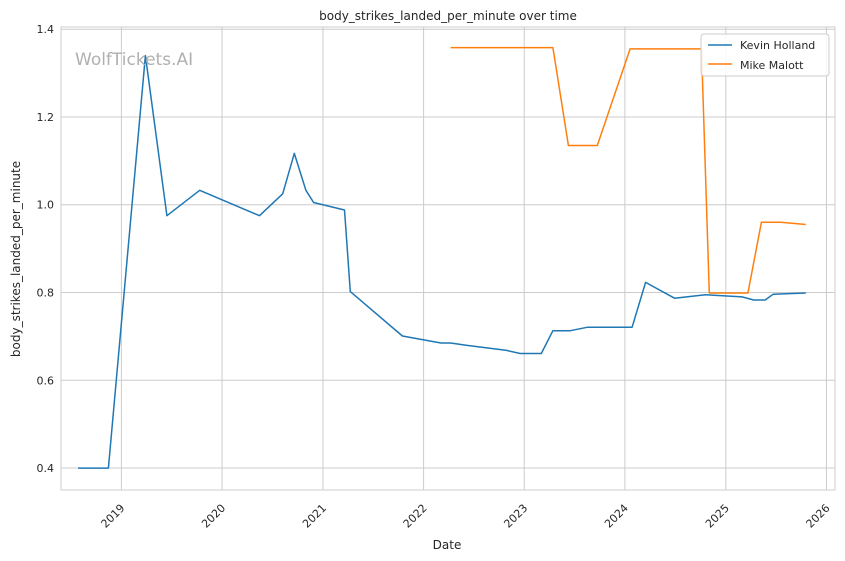 The image size is (845, 561). I want to click on legend-box, so click(765, 55).